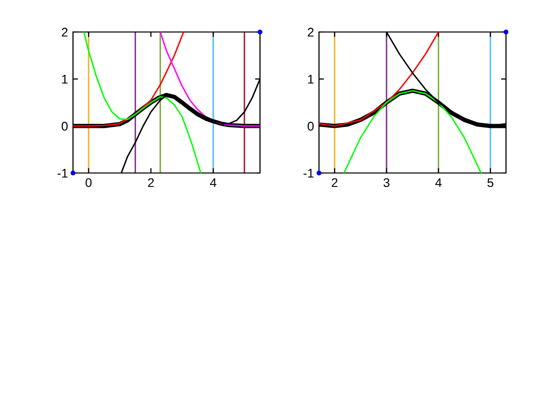 This screenshot has height=420, width=560. I want to click on x-tick-label: 5, so click(490, 183).